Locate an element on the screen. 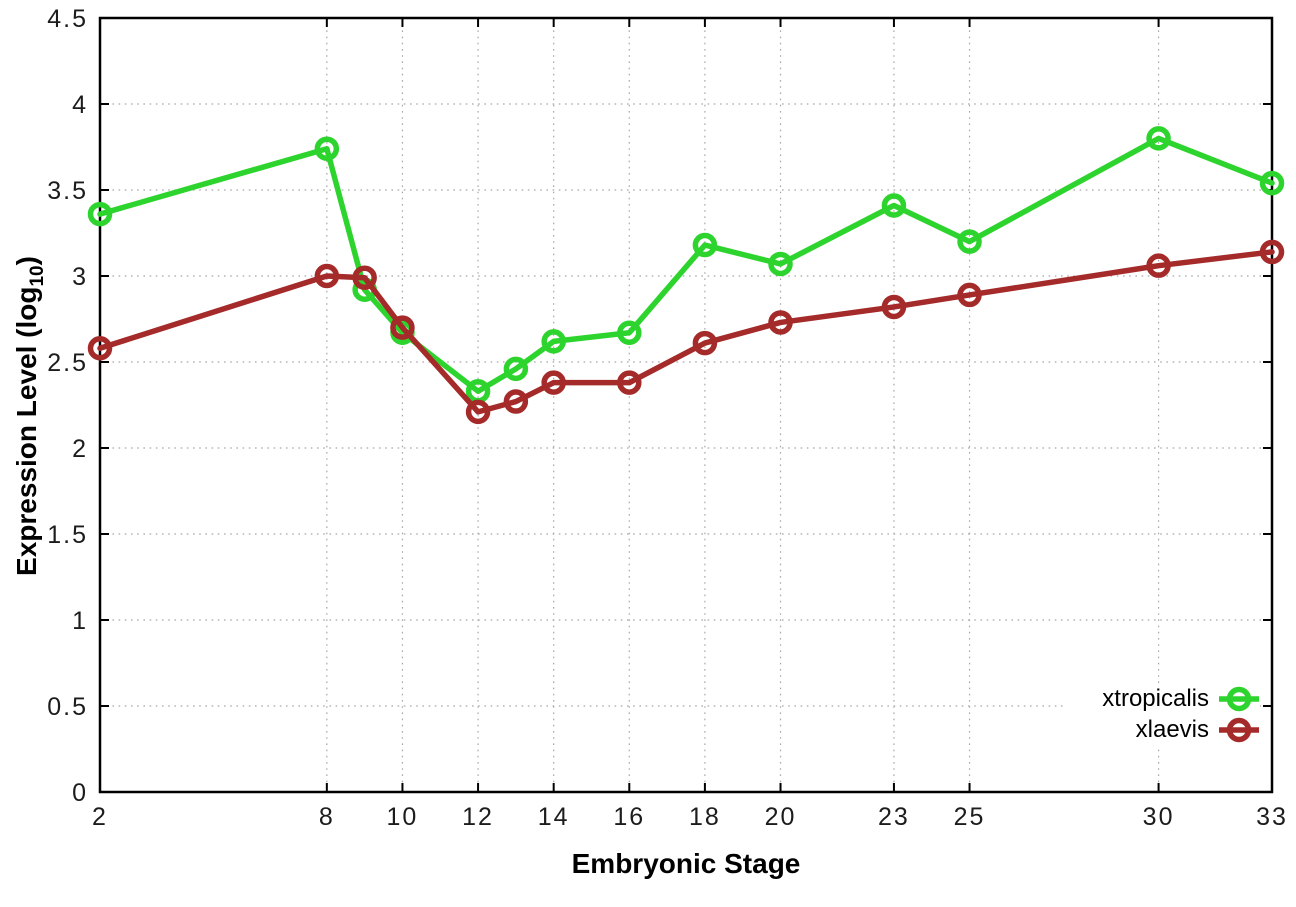 The image size is (1296, 907). y-axis-title-suffix: ) is located at coordinates (27, 261).